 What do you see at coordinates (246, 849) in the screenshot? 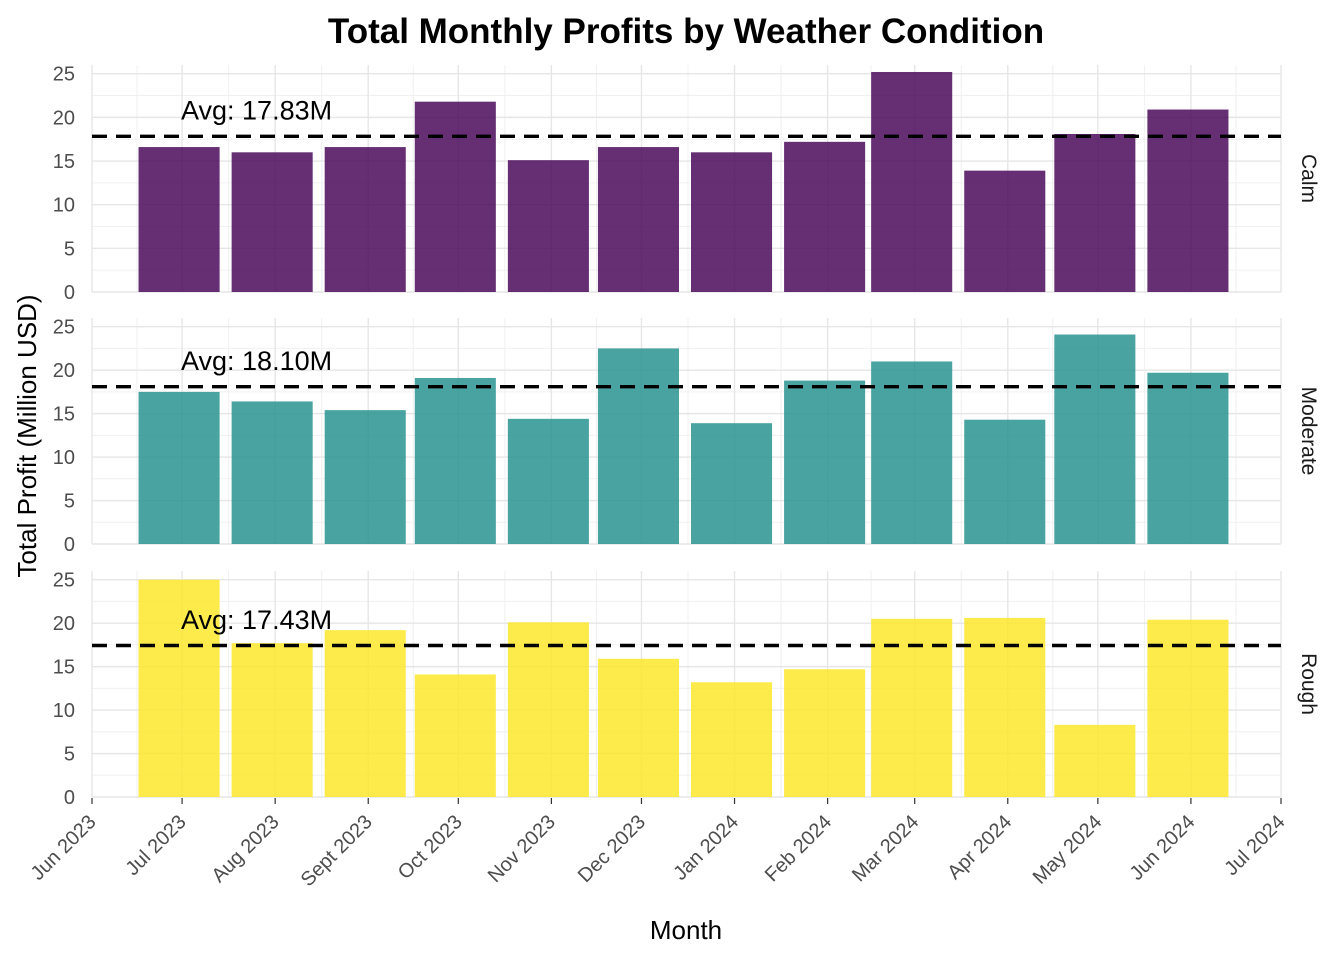
I see `x-tick-label: Aug 2023` at bounding box center [246, 849].